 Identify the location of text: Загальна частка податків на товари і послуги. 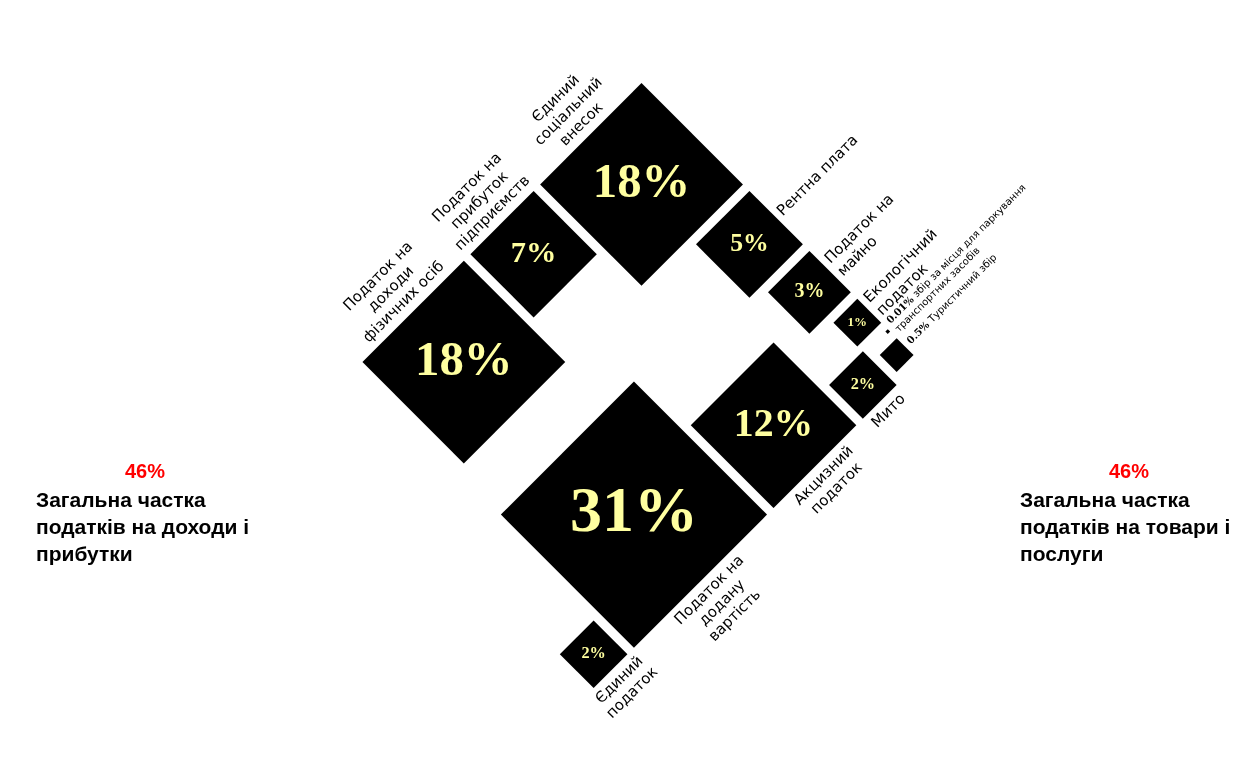
(1126, 527).